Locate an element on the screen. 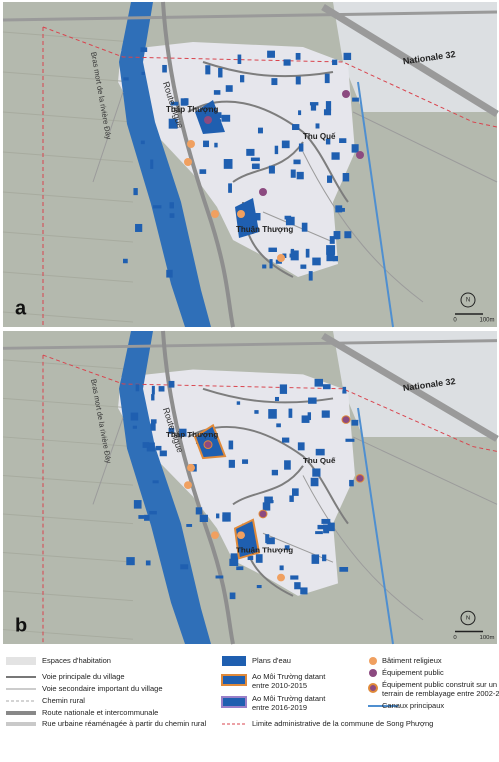 This screenshot has width=499, height=762. legend-label: Équipement public is located at coordinates (413, 672).